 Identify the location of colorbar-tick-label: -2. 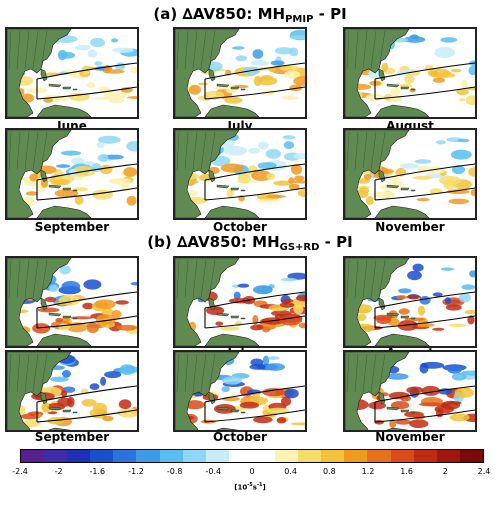
(58, 471).